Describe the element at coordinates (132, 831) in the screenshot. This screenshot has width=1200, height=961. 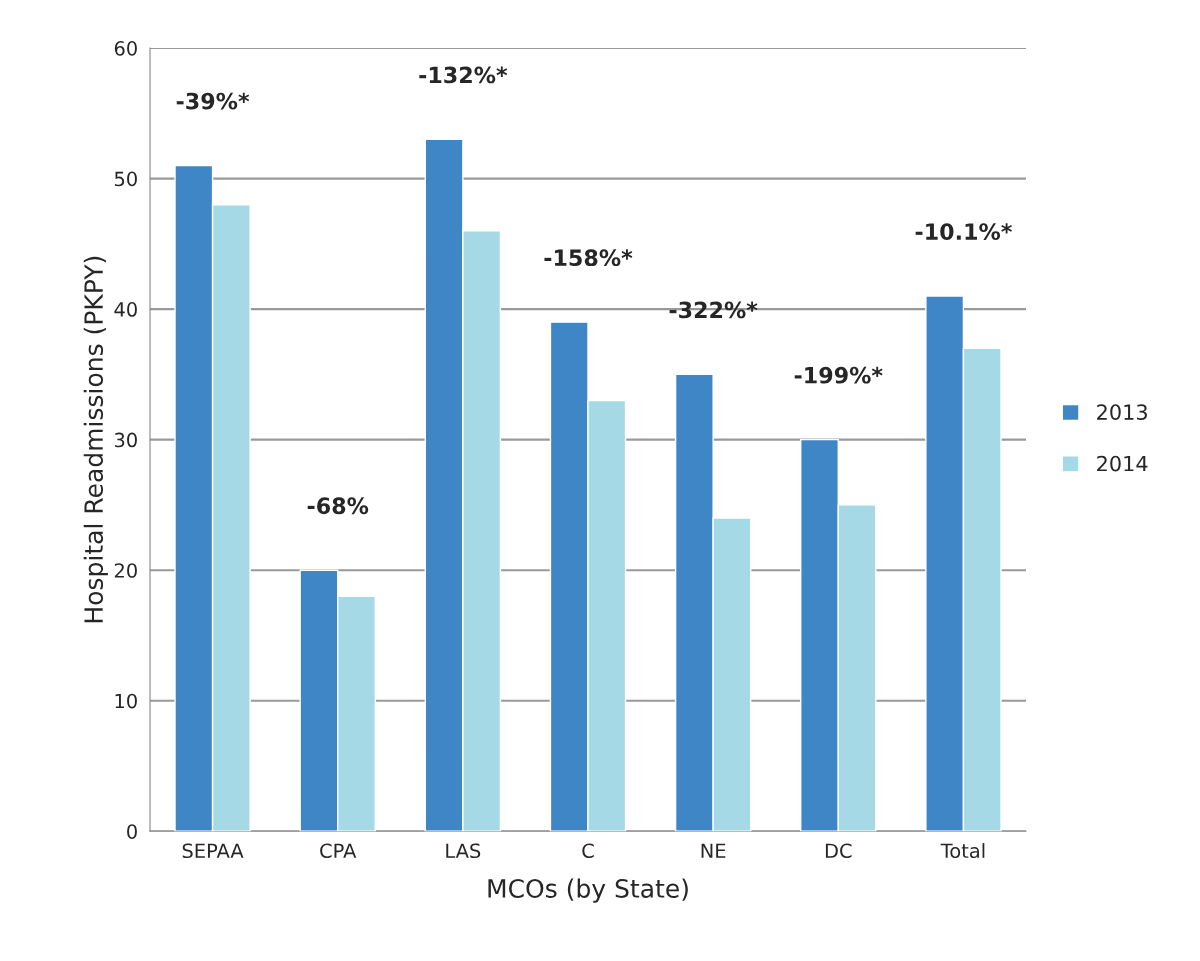
I see `y-tick-label: 0` at that location.